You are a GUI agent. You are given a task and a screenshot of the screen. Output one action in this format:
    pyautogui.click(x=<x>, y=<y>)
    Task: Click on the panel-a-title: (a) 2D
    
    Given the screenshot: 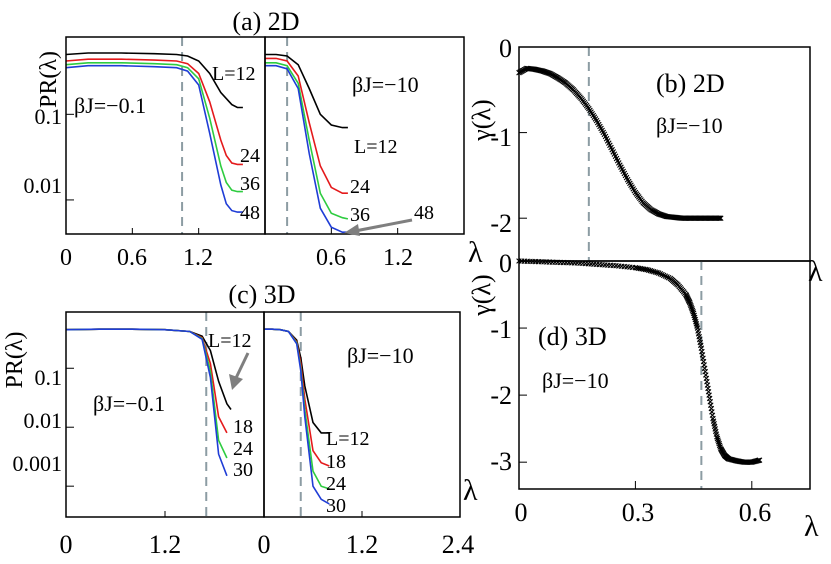 What is the action you would take?
    pyautogui.click(x=265, y=21)
    